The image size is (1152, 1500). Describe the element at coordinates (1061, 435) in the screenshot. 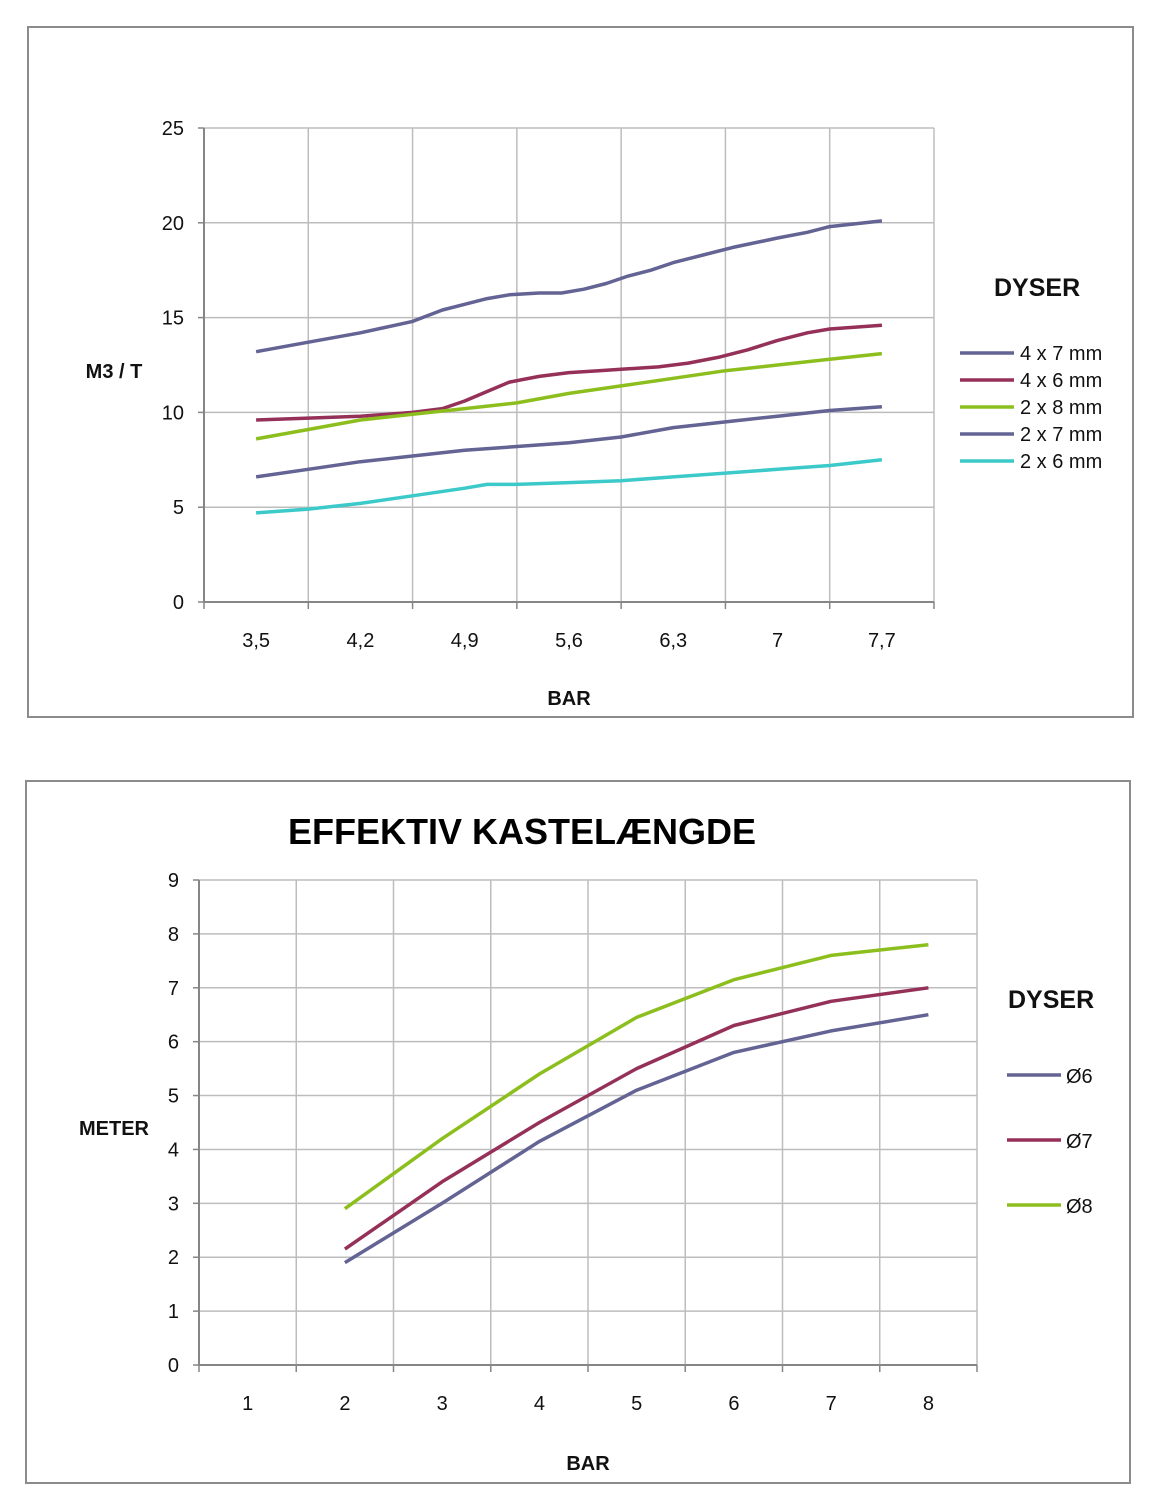

I see `legend-label: 2 x 7 mm` at that location.